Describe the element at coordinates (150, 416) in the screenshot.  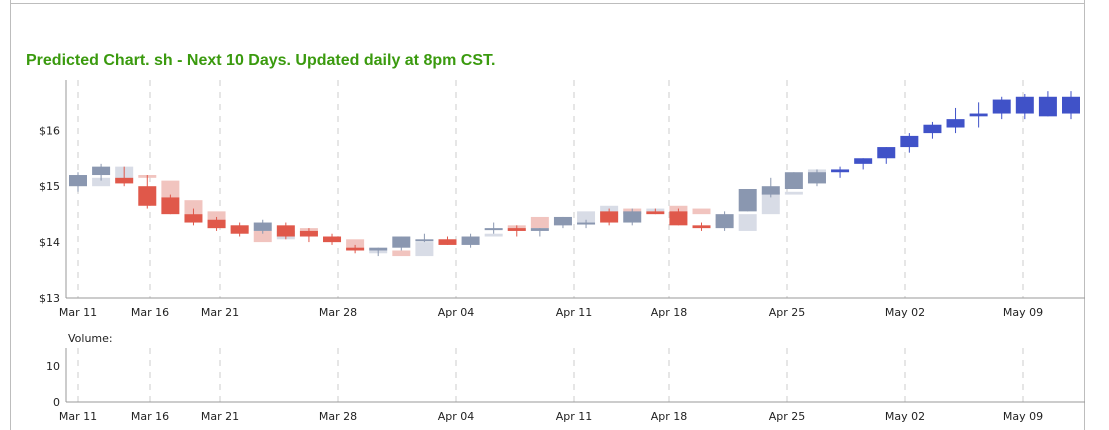
I see `volume-x-tick-label: Mar 16` at that location.